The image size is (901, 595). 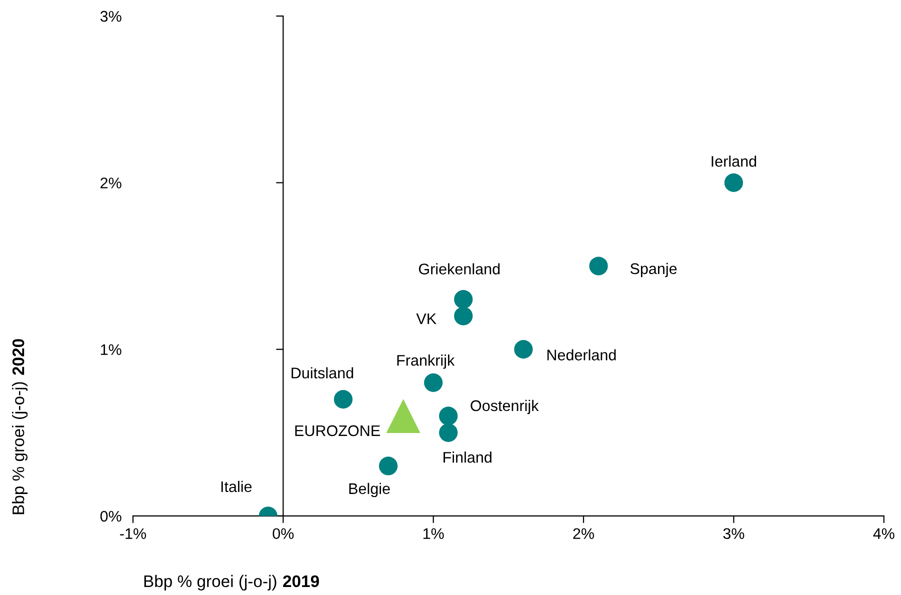 What do you see at coordinates (583, 533) in the screenshot?
I see `x-tick-label: 2%` at bounding box center [583, 533].